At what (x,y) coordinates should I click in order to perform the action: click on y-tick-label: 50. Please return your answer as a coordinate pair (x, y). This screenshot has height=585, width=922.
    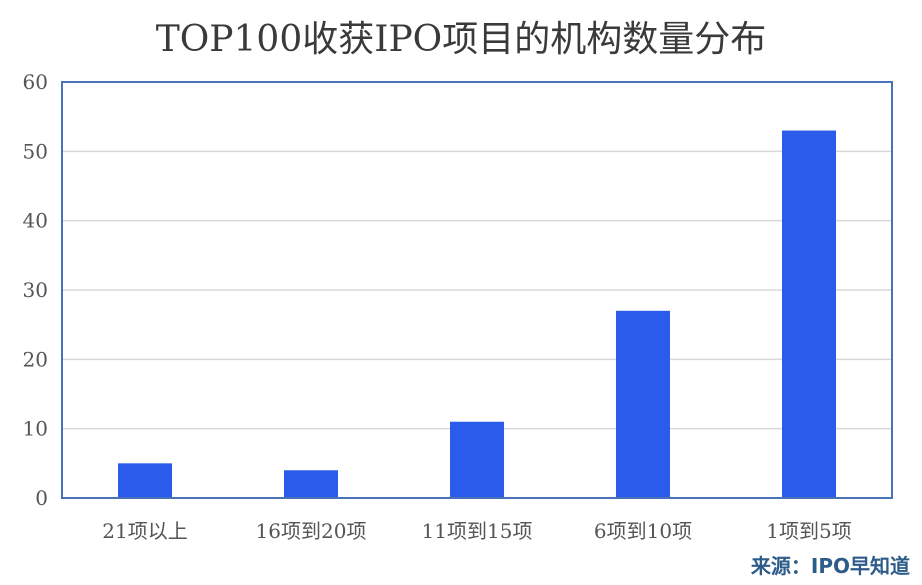
    Looking at the image, I should click on (35, 151).